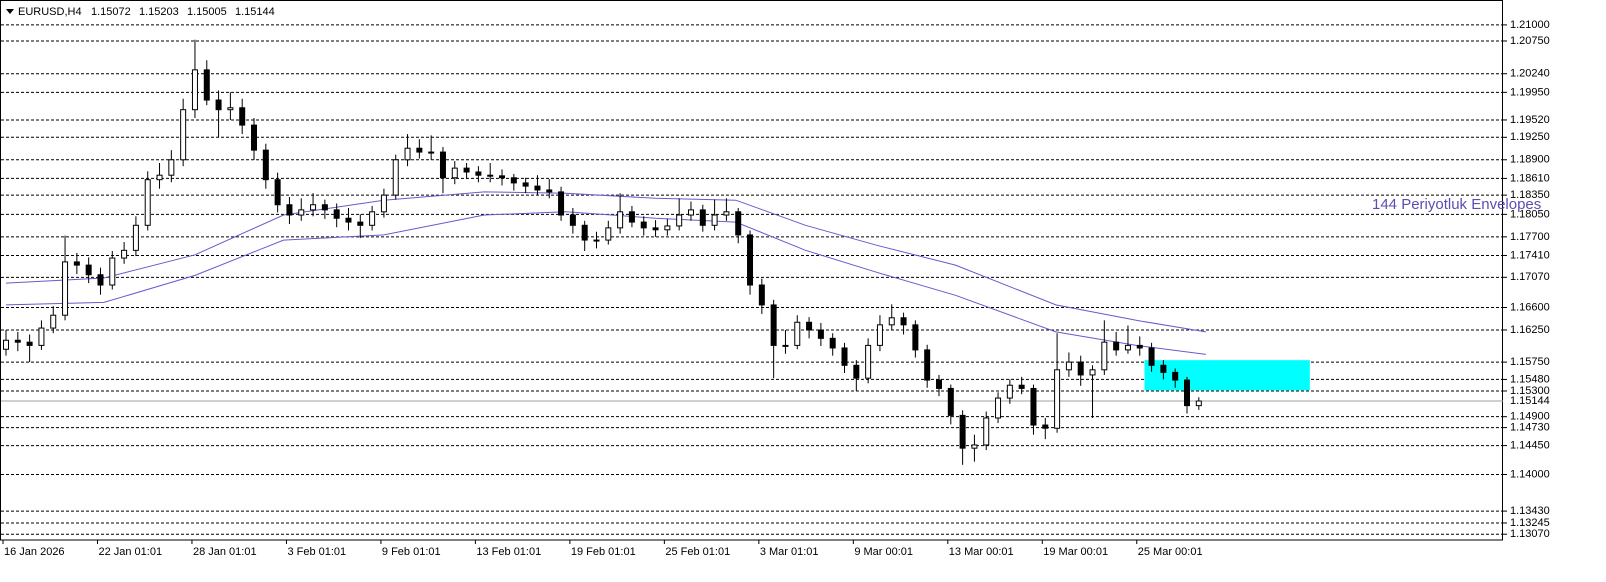 The height and width of the screenshot is (582, 1606). What do you see at coordinates (1530, 214) in the screenshot?
I see `y-tick-label: 1.18050` at bounding box center [1530, 214].